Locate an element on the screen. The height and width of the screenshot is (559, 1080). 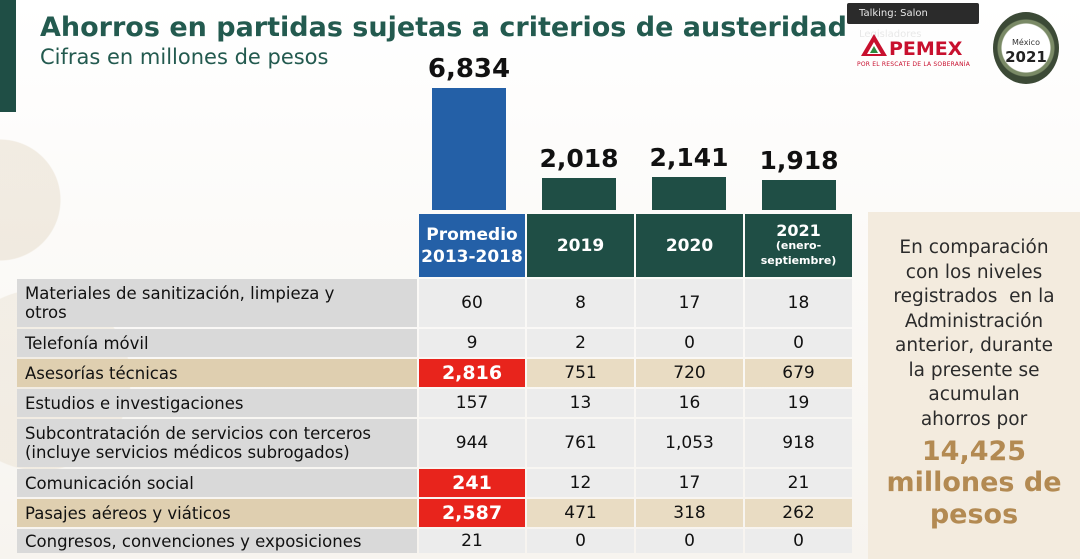
table-cell: 9 is located at coordinates (472, 343).